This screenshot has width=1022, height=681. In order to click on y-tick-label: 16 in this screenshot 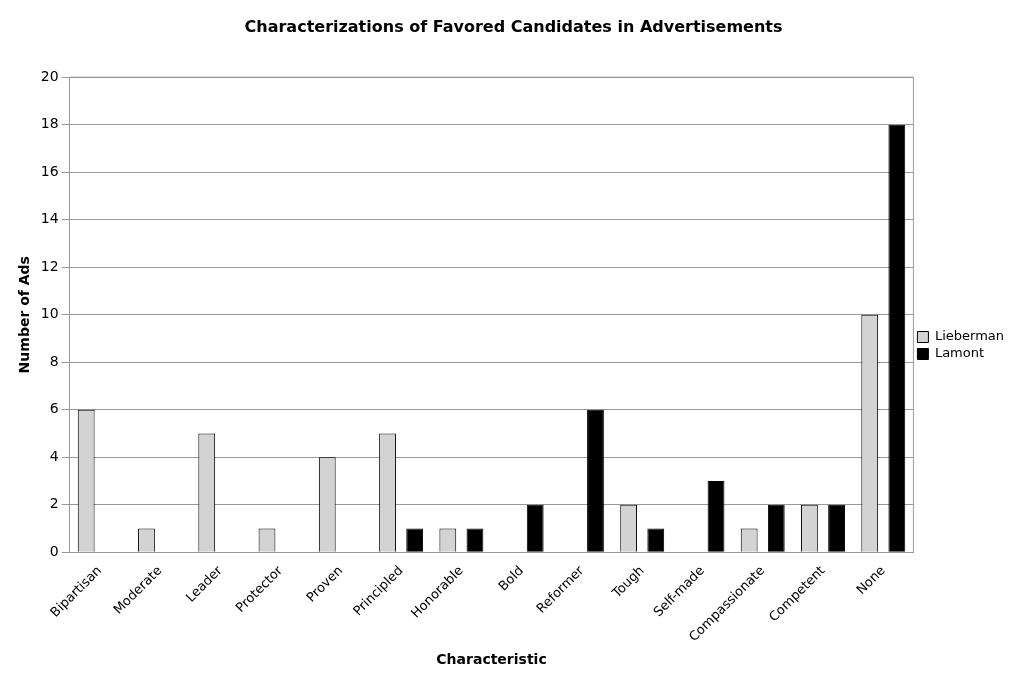, I will do `click(49, 170)`.